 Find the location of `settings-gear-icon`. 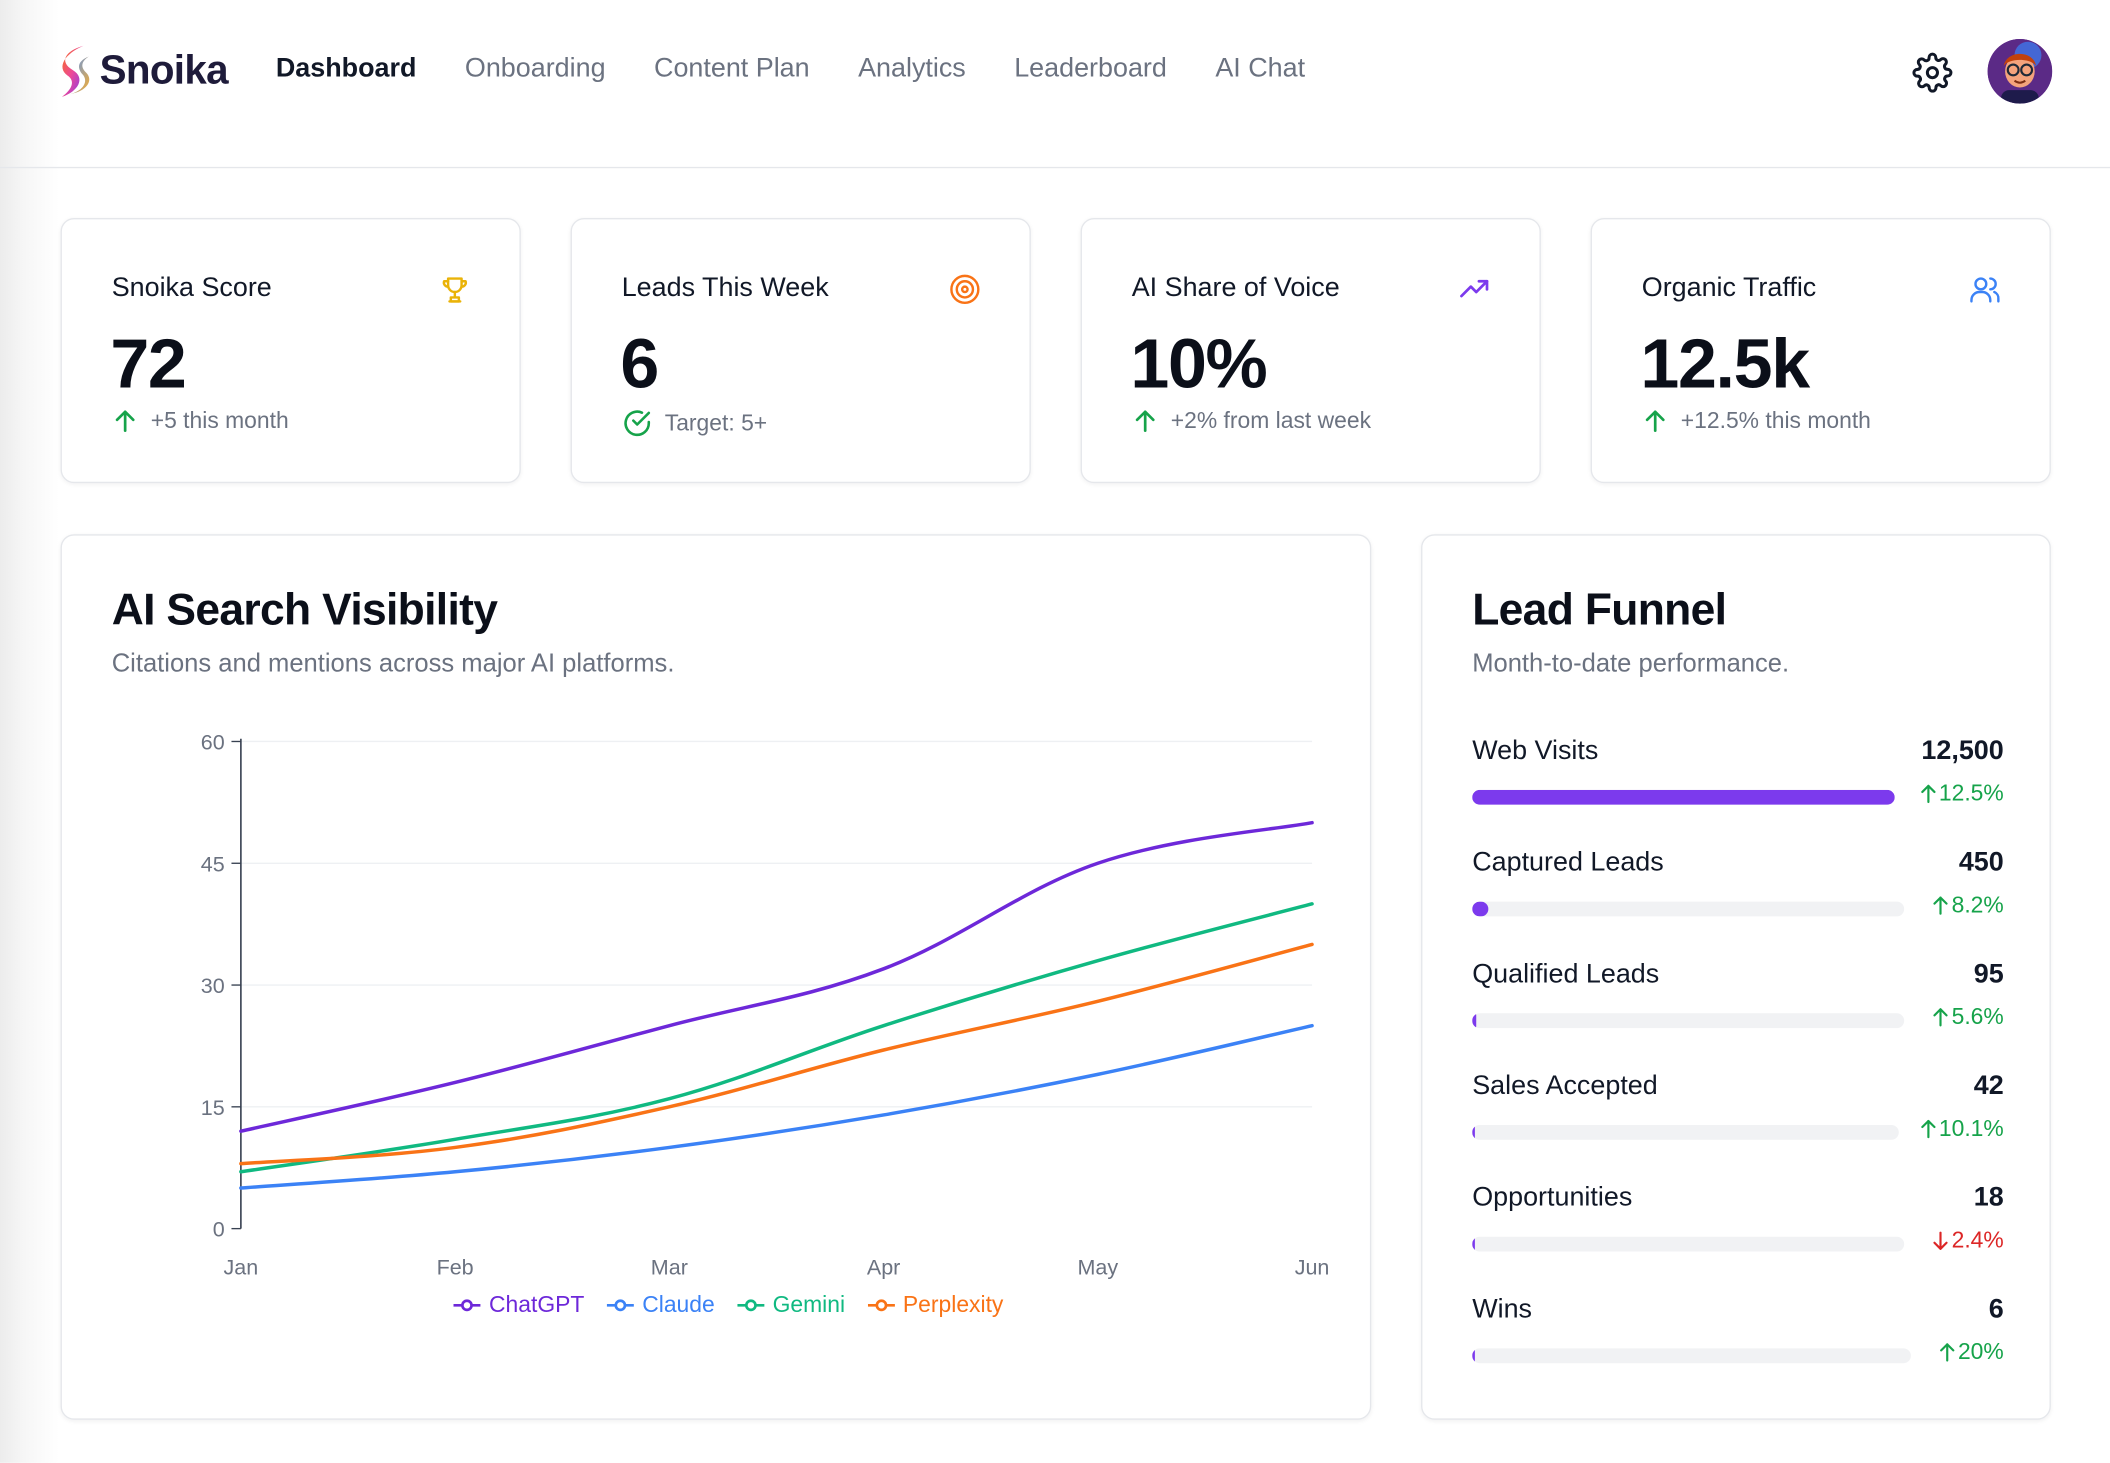

settings-gear-icon is located at coordinates (1932, 72).